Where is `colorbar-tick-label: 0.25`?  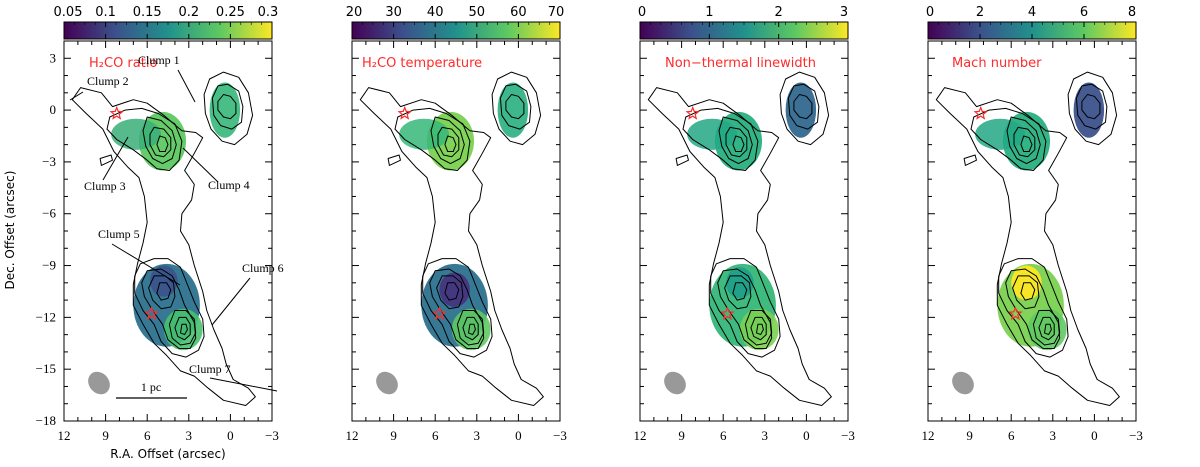
colorbar-tick-label: 0.25 is located at coordinates (230, 12).